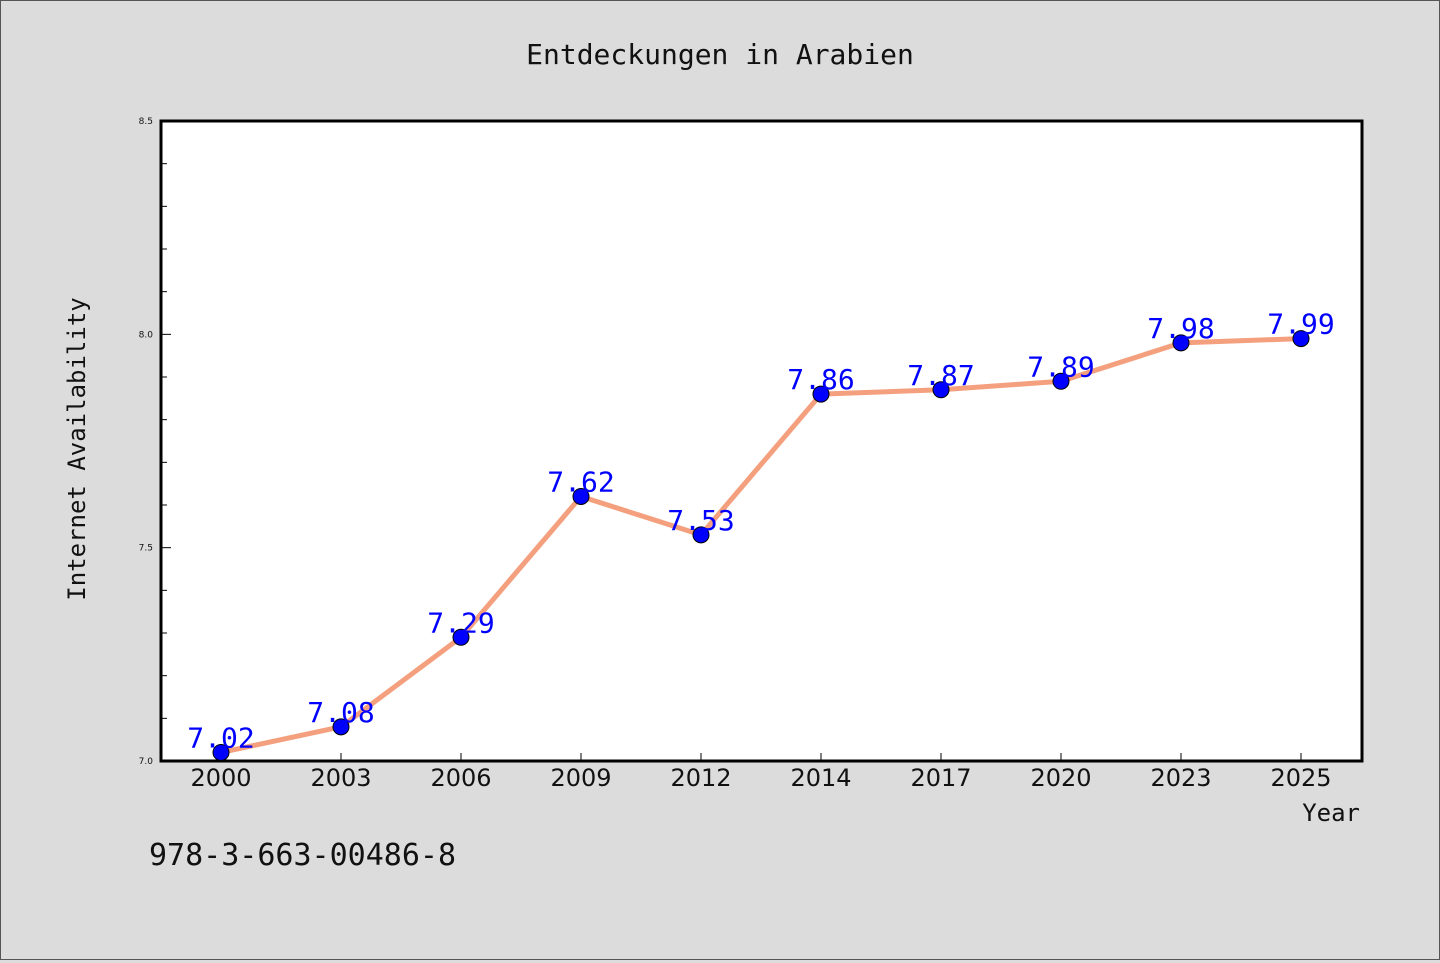 Image resolution: width=1440 pixels, height=963 pixels. I want to click on data-label: 7.99, so click(1300, 324).